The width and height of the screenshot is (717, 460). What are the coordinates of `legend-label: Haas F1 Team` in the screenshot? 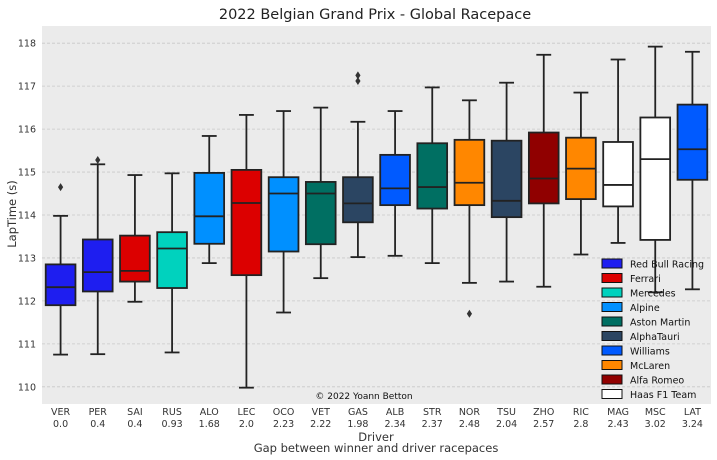 It's located at (663, 395).